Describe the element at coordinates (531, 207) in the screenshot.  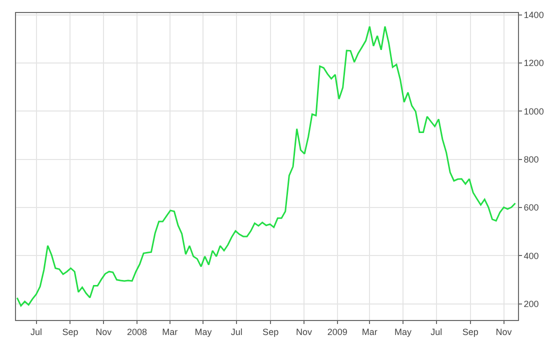
I see `y-tick-label: 600` at that location.